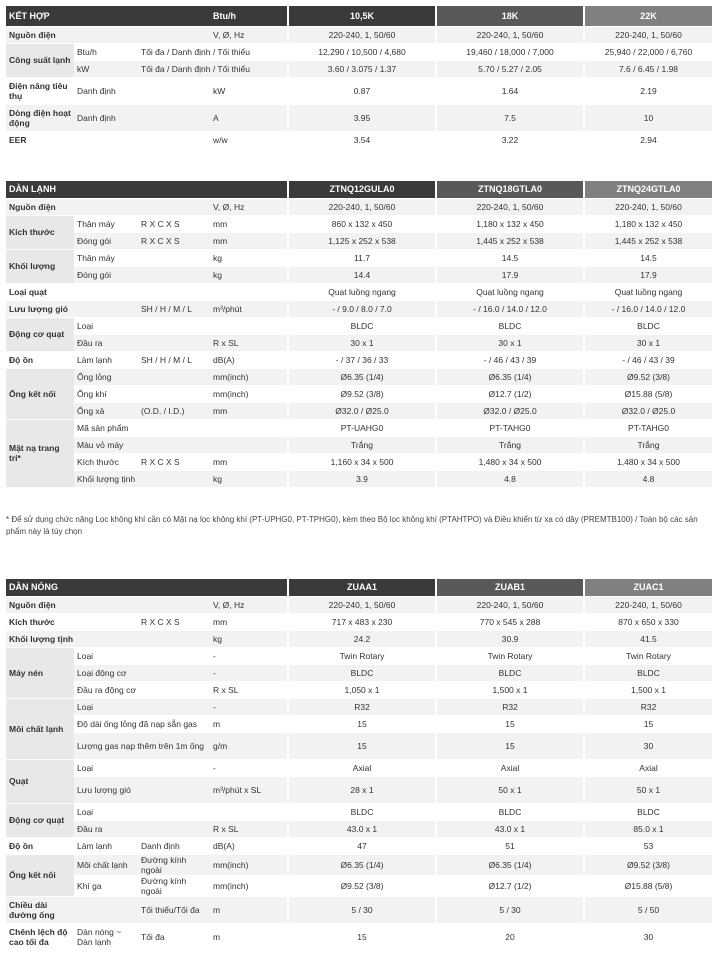  Describe the element at coordinates (108, 16) in the screenshot. I see `section-title: KẾT HỢP` at that location.